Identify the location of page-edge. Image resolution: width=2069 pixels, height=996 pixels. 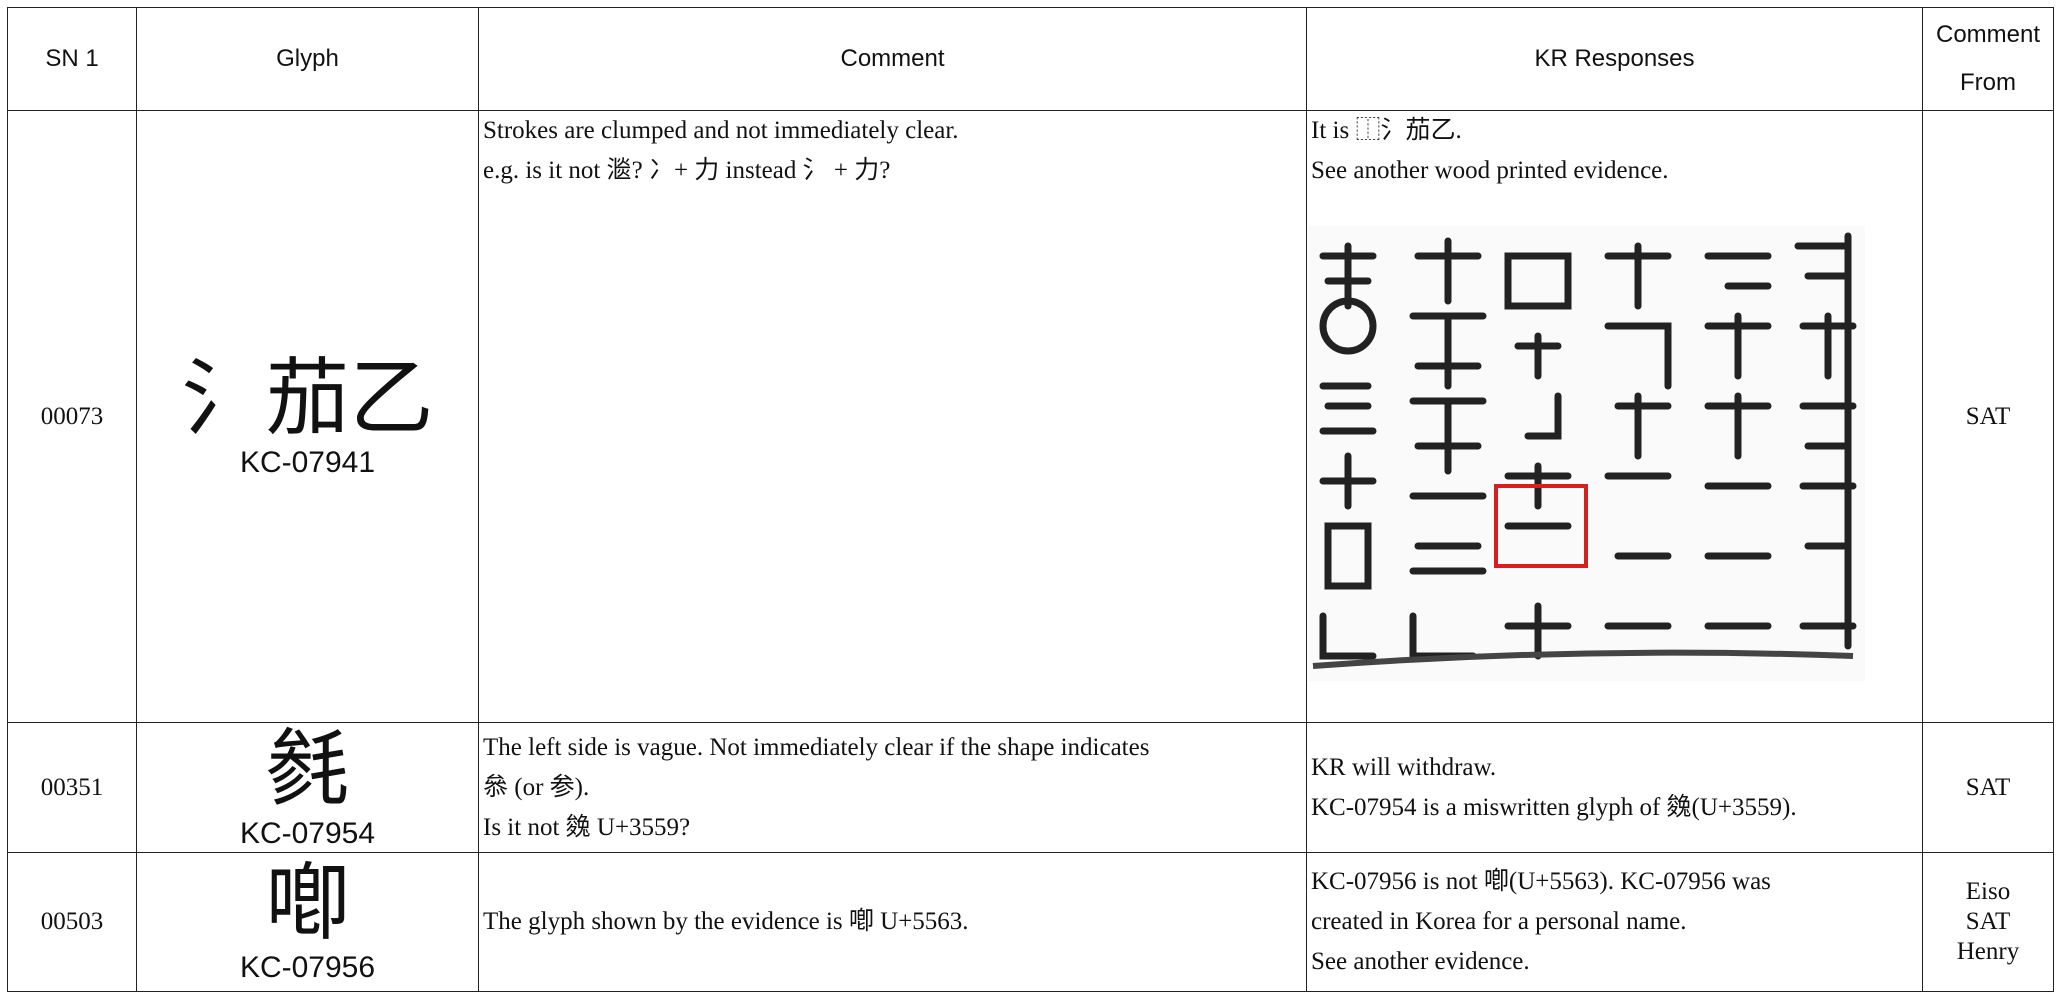
(1583, 659).